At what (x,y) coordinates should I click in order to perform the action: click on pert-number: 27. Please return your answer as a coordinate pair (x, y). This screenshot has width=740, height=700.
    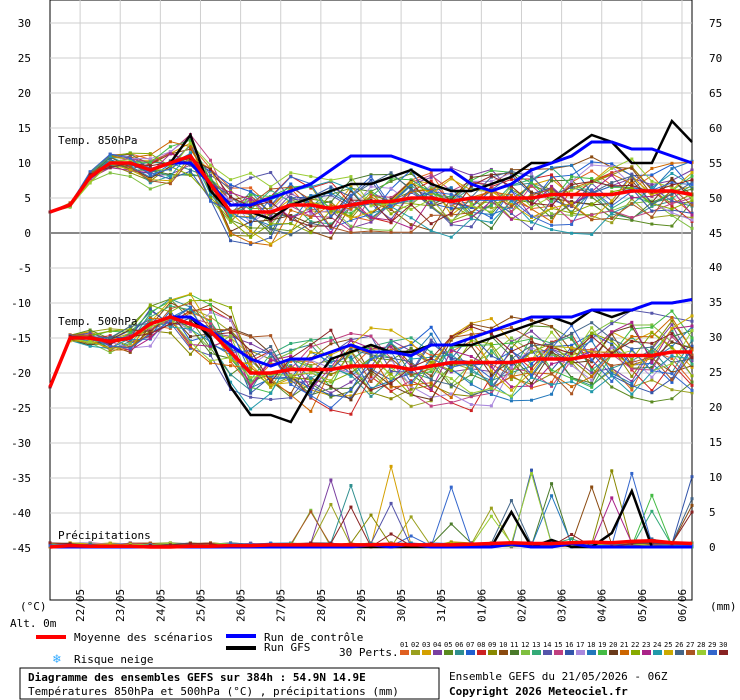
    Looking at the image, I should click on (690, 645).